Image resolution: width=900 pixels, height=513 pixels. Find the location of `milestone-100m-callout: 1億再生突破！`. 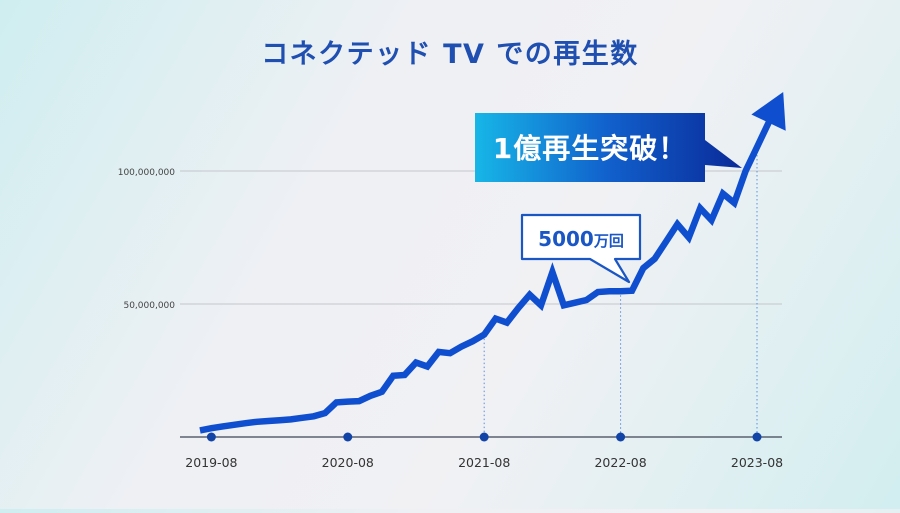

milestone-100m-callout: 1億再生突破！ is located at coordinates (608, 147).